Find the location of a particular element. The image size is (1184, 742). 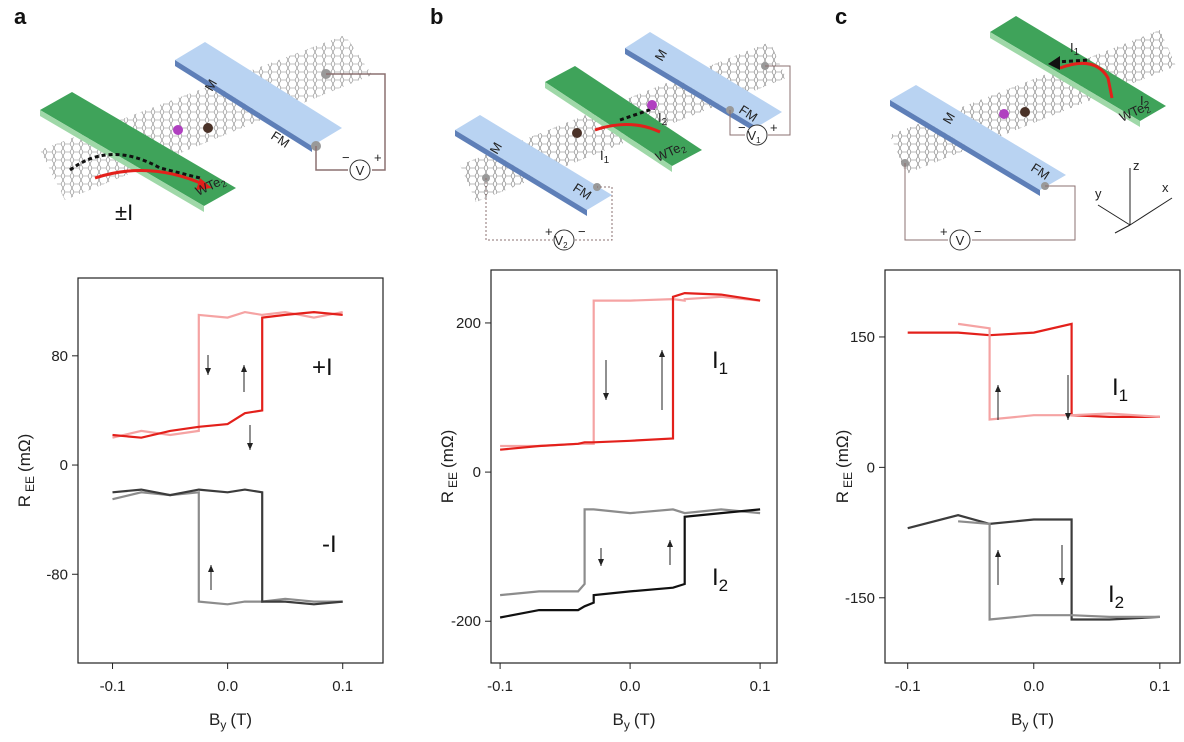

axes-triad is located at coordinates (1135, 201).